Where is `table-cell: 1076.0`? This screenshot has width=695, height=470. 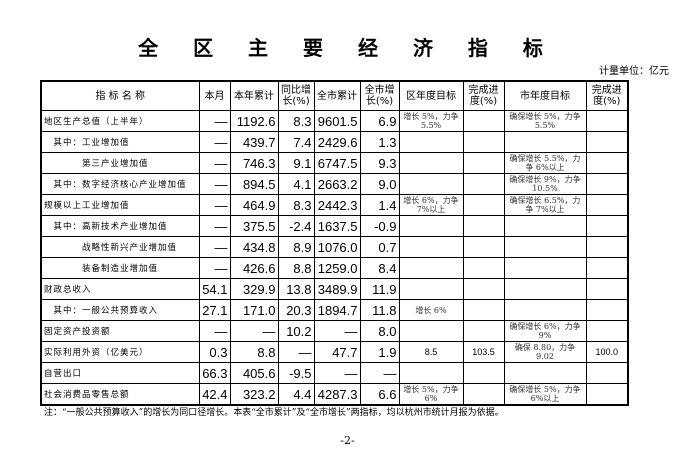
table-cell: 1076.0 is located at coordinates (337, 247).